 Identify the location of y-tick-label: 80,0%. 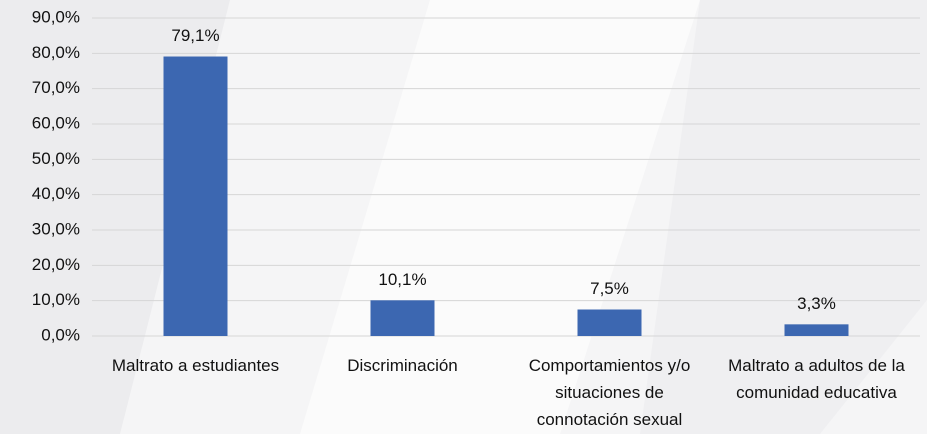
(56, 52).